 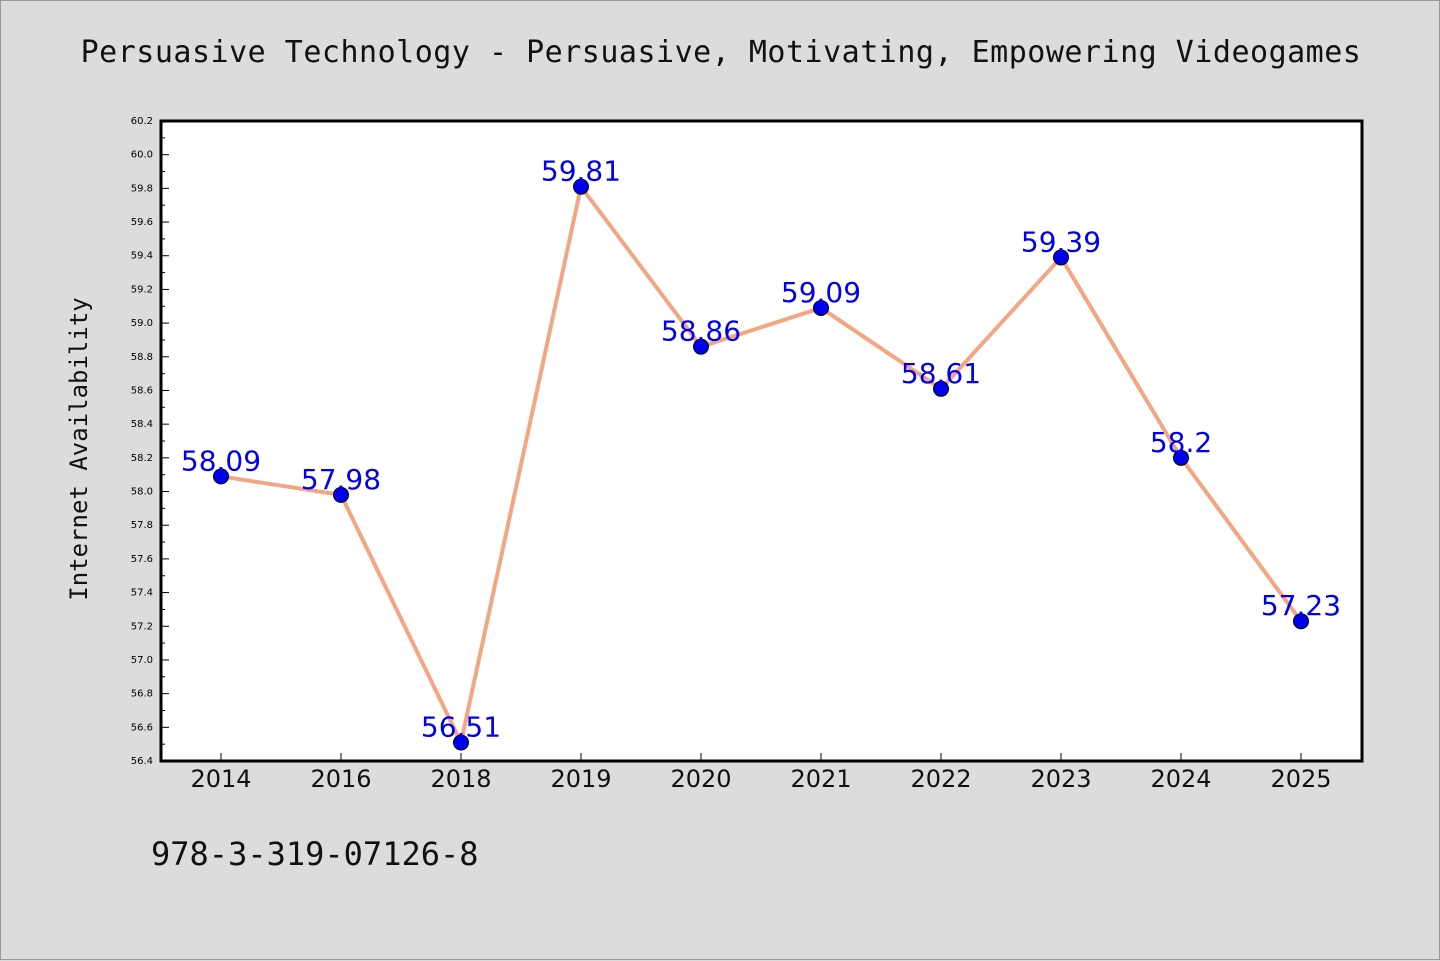 I want to click on y-tick-label: 60.0, so click(x=142, y=155).